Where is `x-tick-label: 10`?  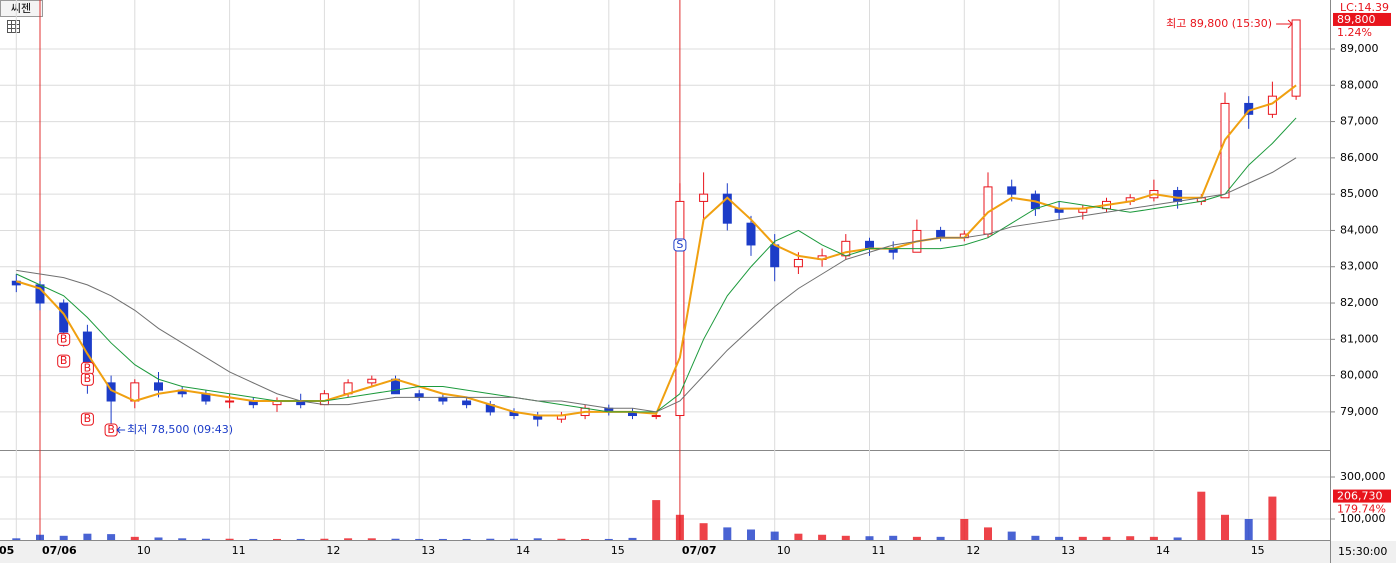
x-tick-label: 10 is located at coordinates (784, 550).